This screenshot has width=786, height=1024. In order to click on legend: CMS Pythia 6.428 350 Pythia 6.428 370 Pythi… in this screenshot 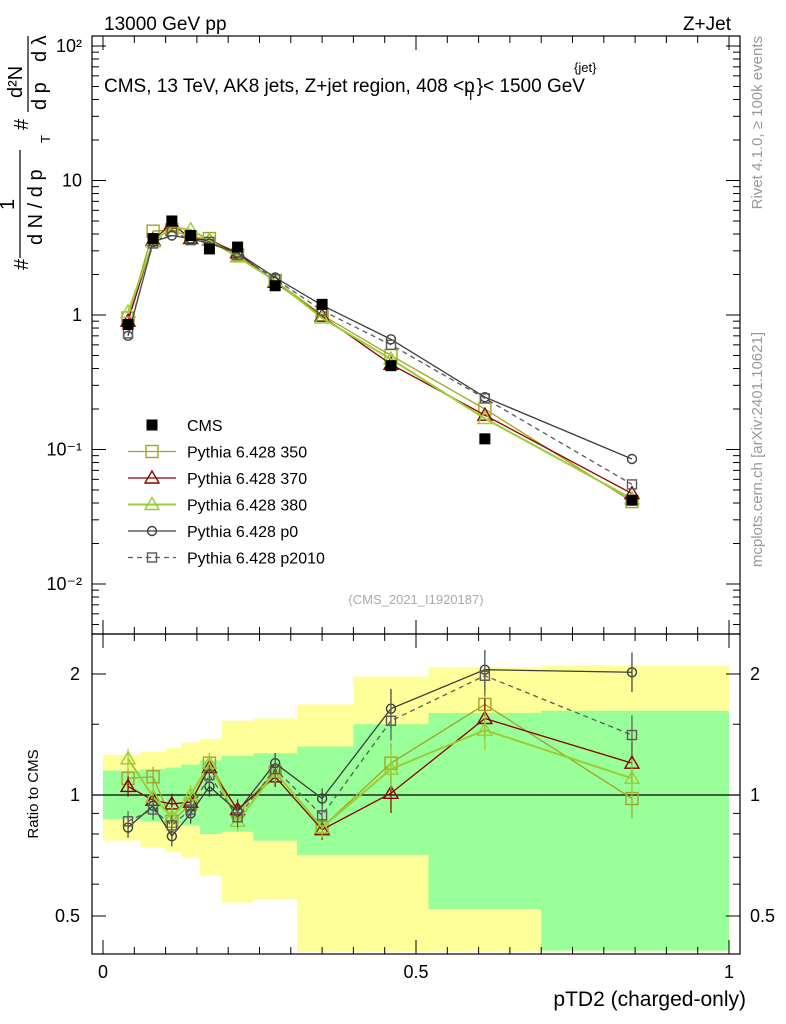, I will do `click(226, 493)`.